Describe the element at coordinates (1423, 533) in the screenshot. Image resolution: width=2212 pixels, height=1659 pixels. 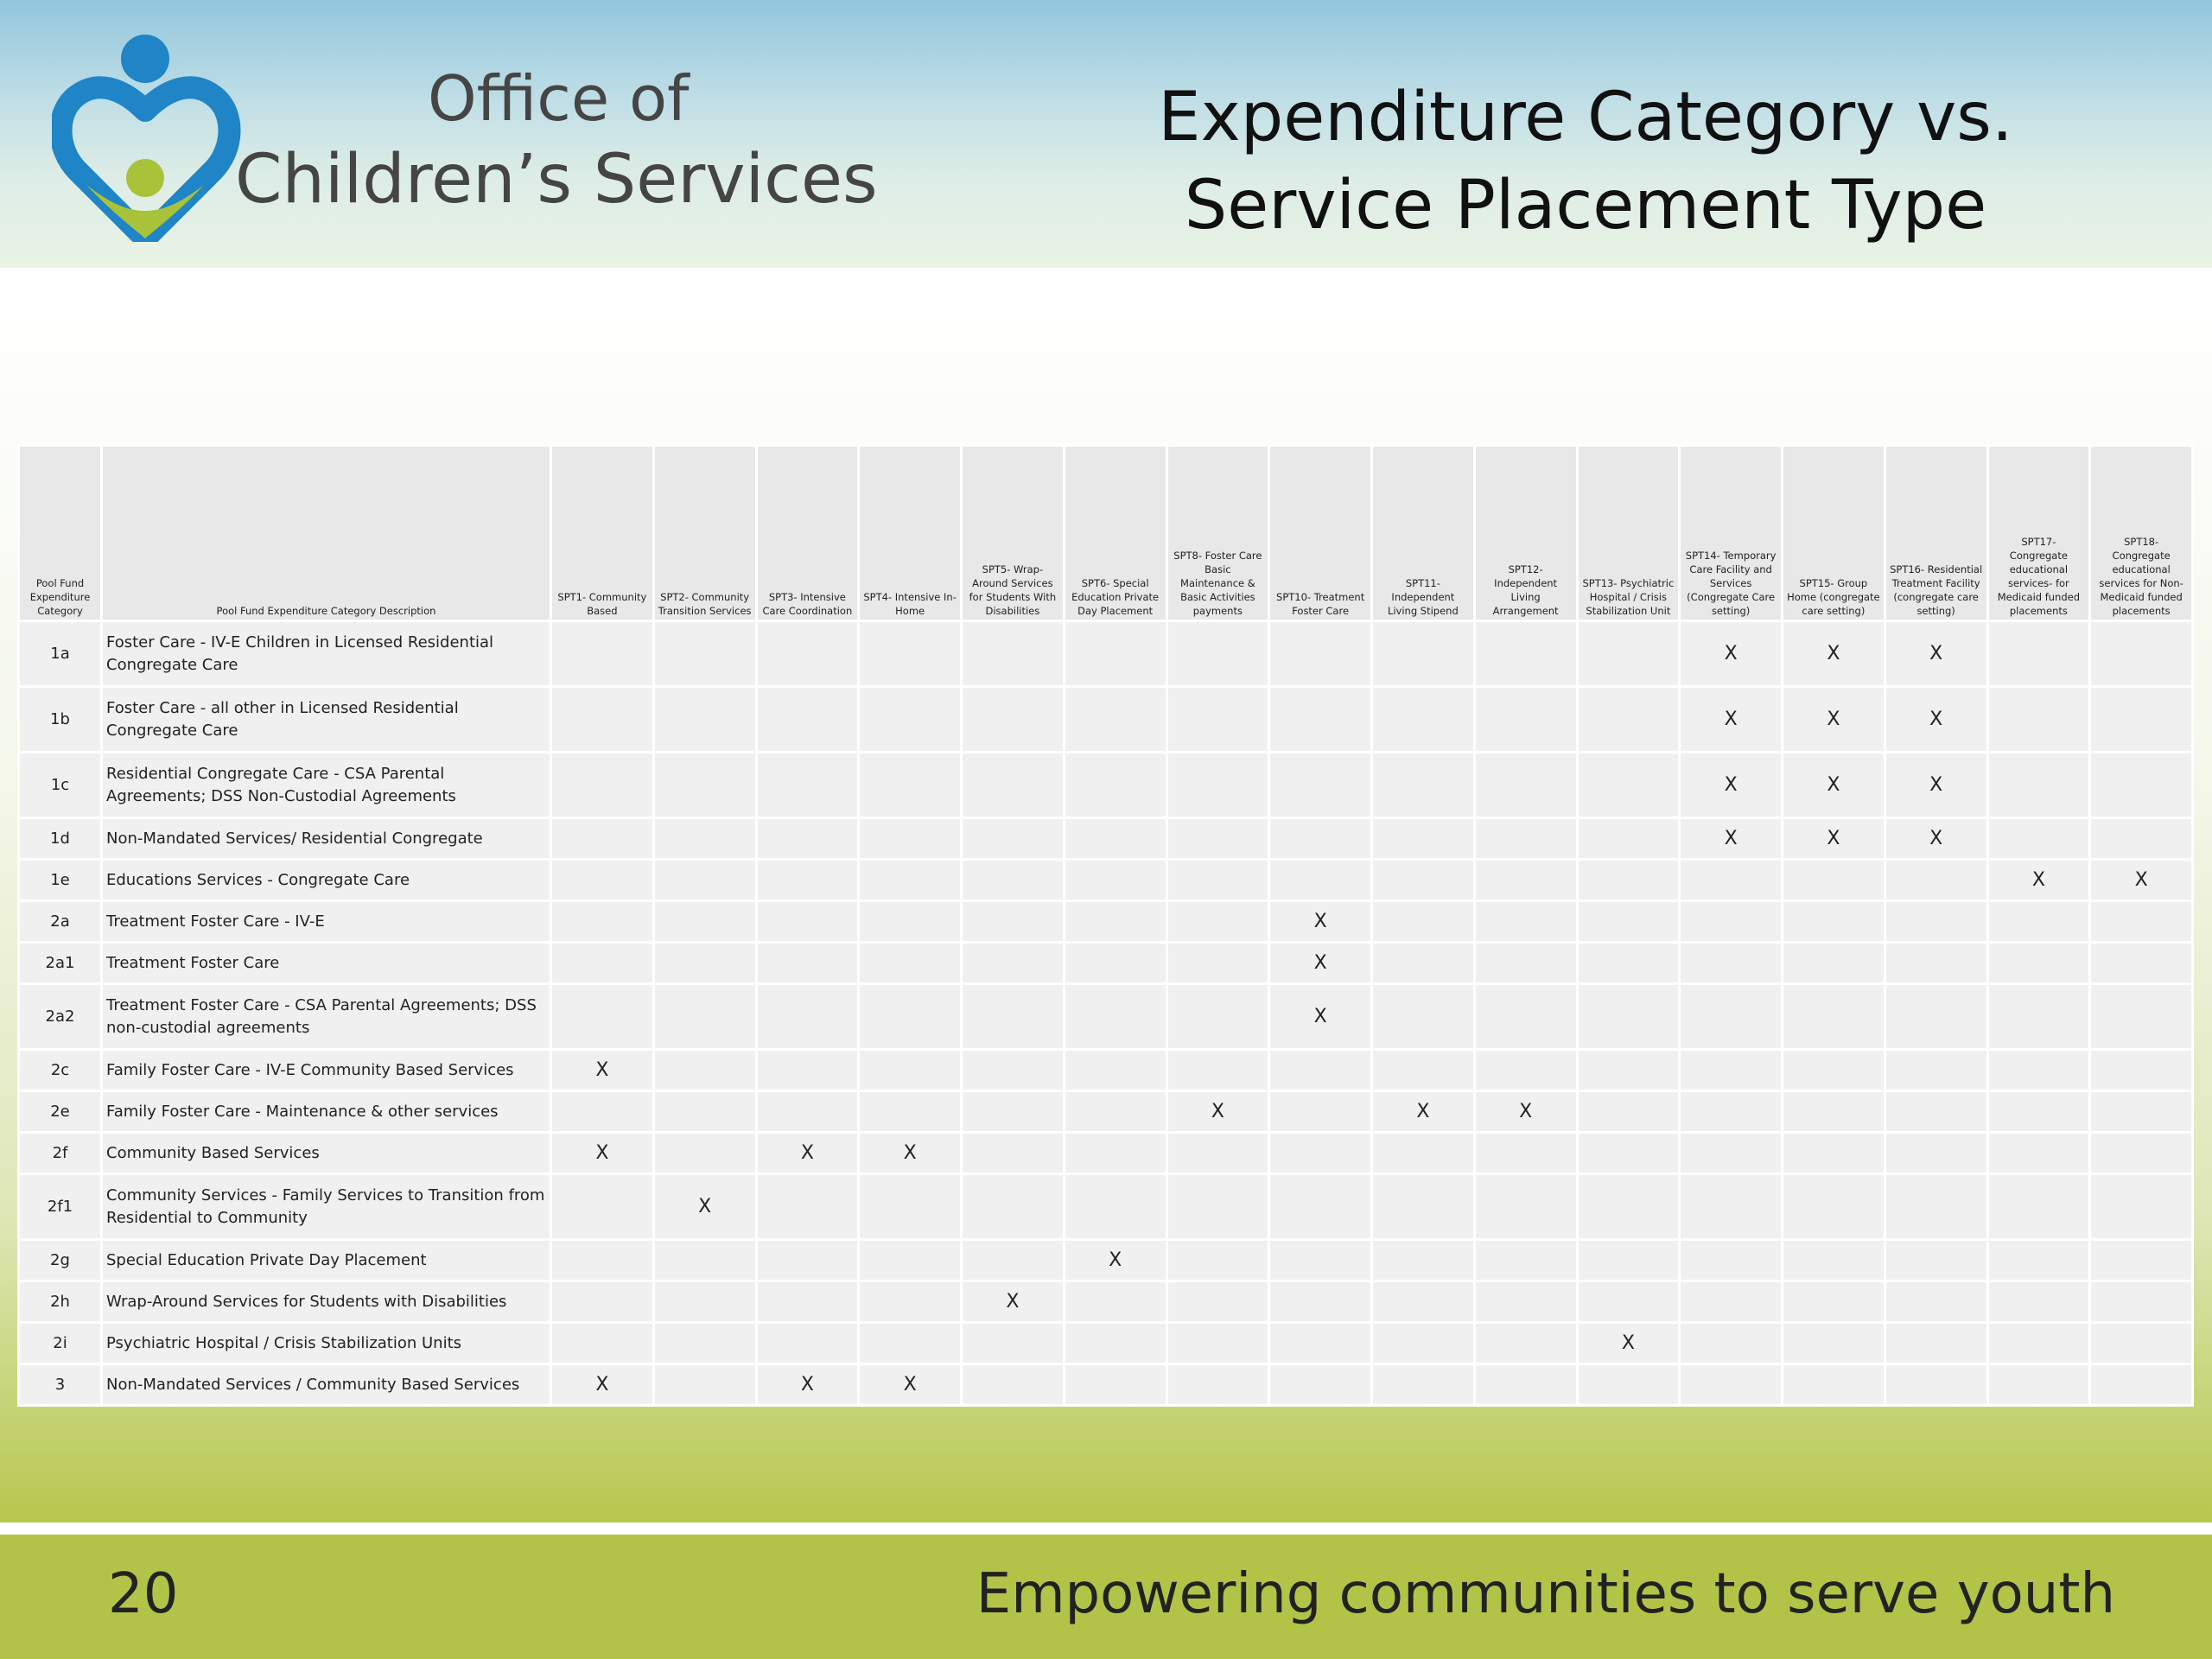
I see `header-spt: SPT11- Independent Living Stipend` at that location.